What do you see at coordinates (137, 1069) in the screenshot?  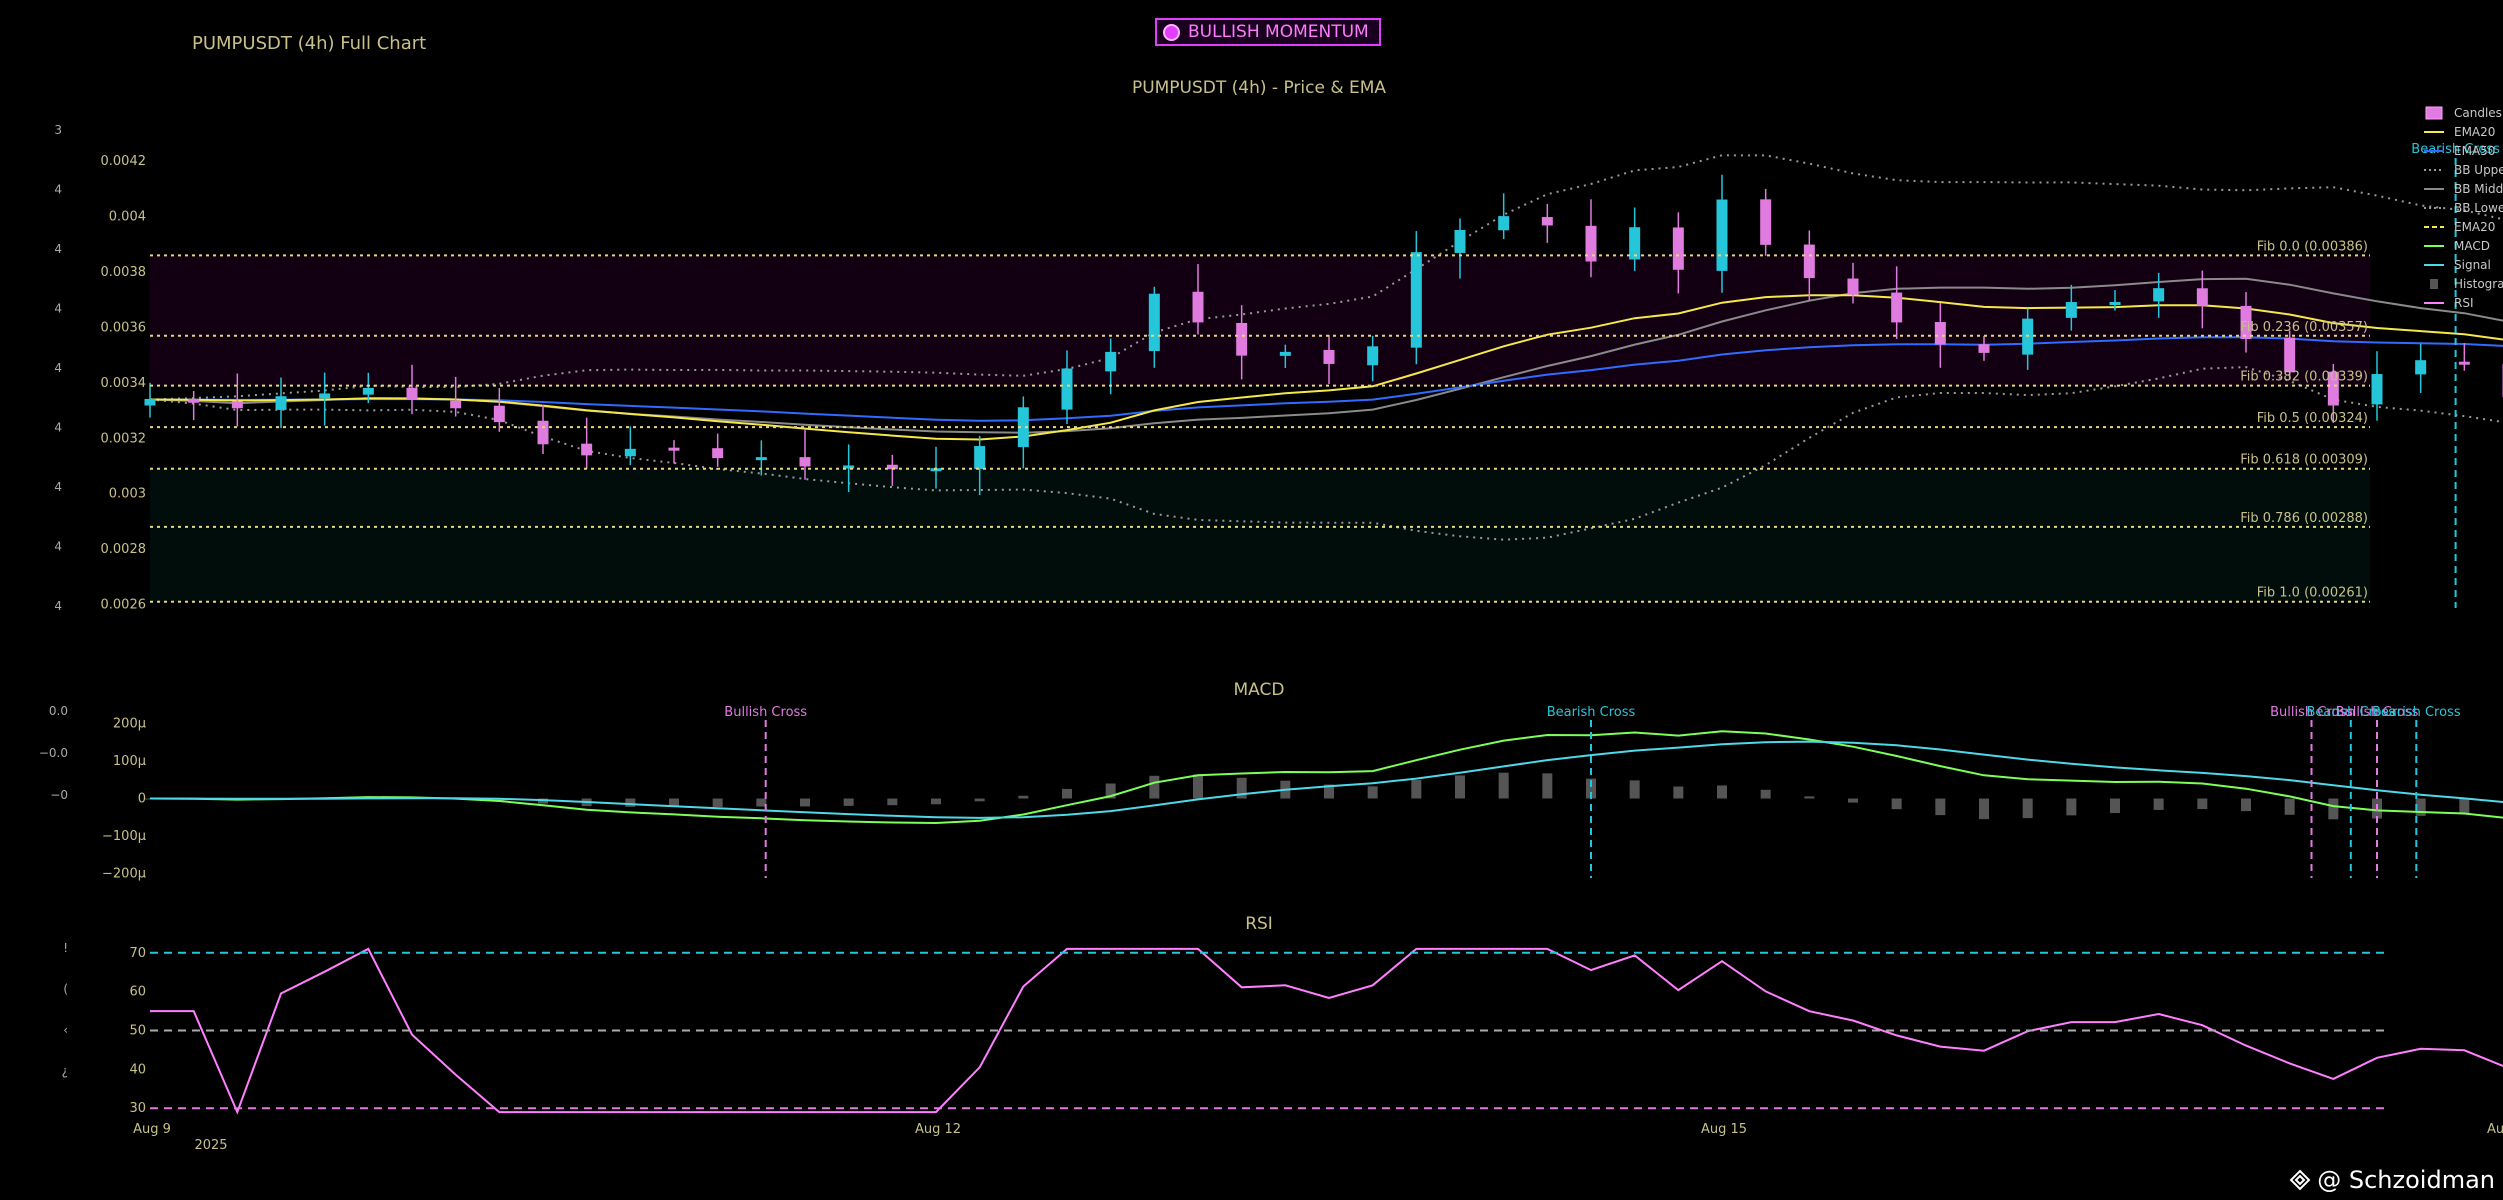 I see `rsi-y-tick: 40` at bounding box center [137, 1069].